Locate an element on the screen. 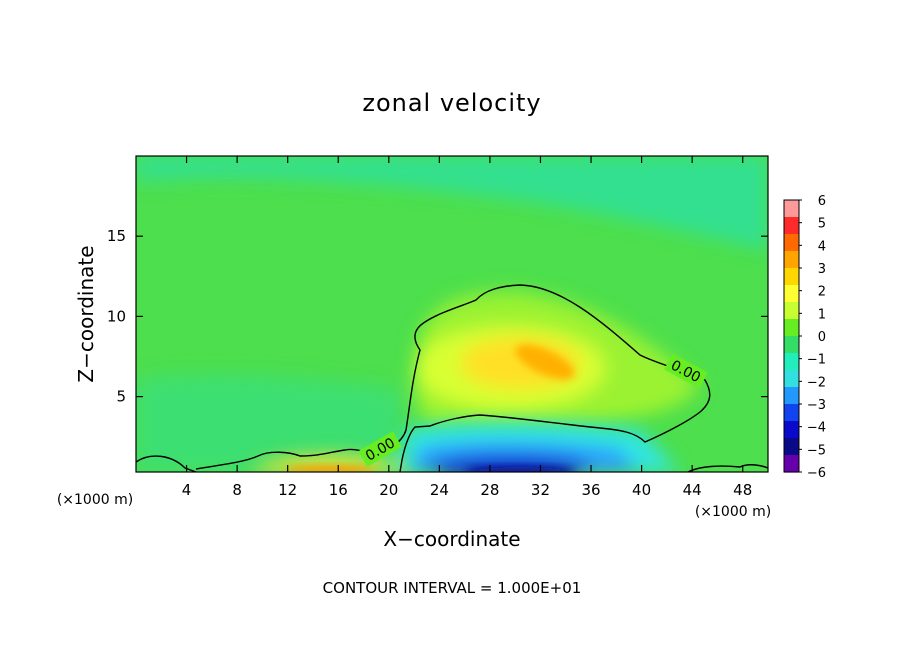 This screenshot has height=654, width=904. colorbar-label: 5 is located at coordinates (822, 224).